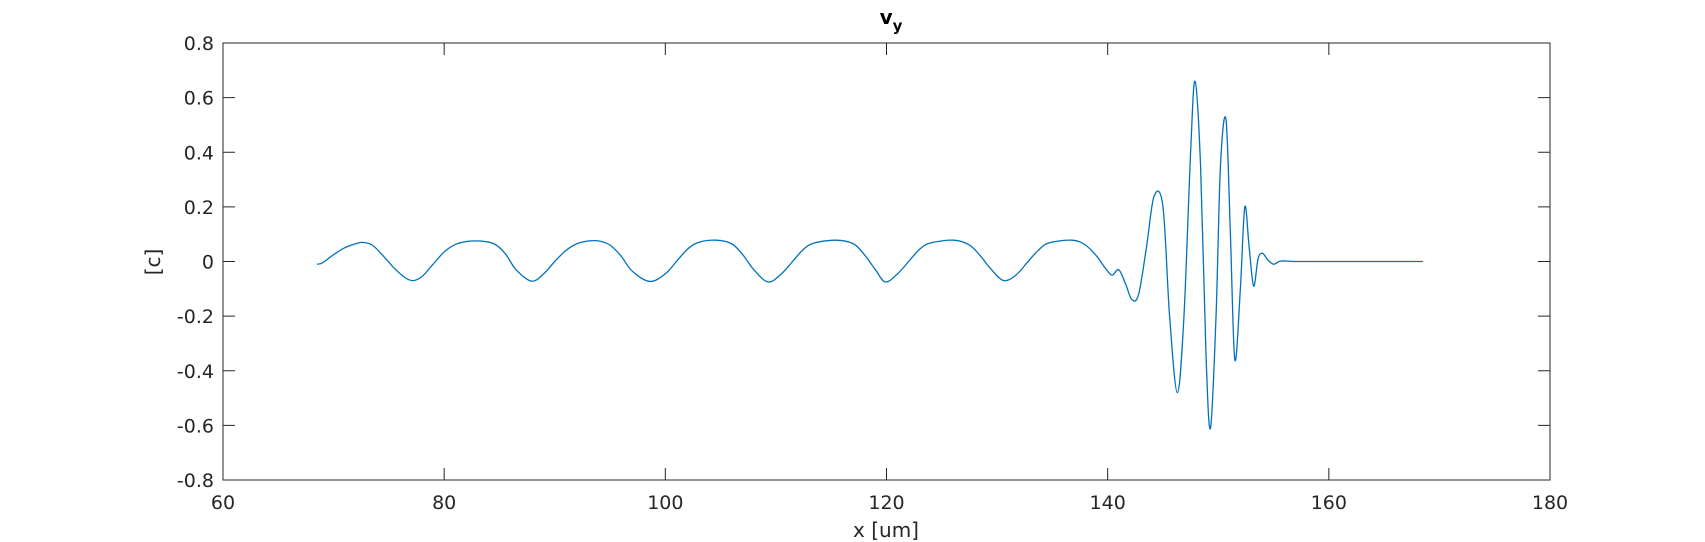  What do you see at coordinates (195, 481) in the screenshot?
I see `y-tick-label: -0.8` at bounding box center [195, 481].